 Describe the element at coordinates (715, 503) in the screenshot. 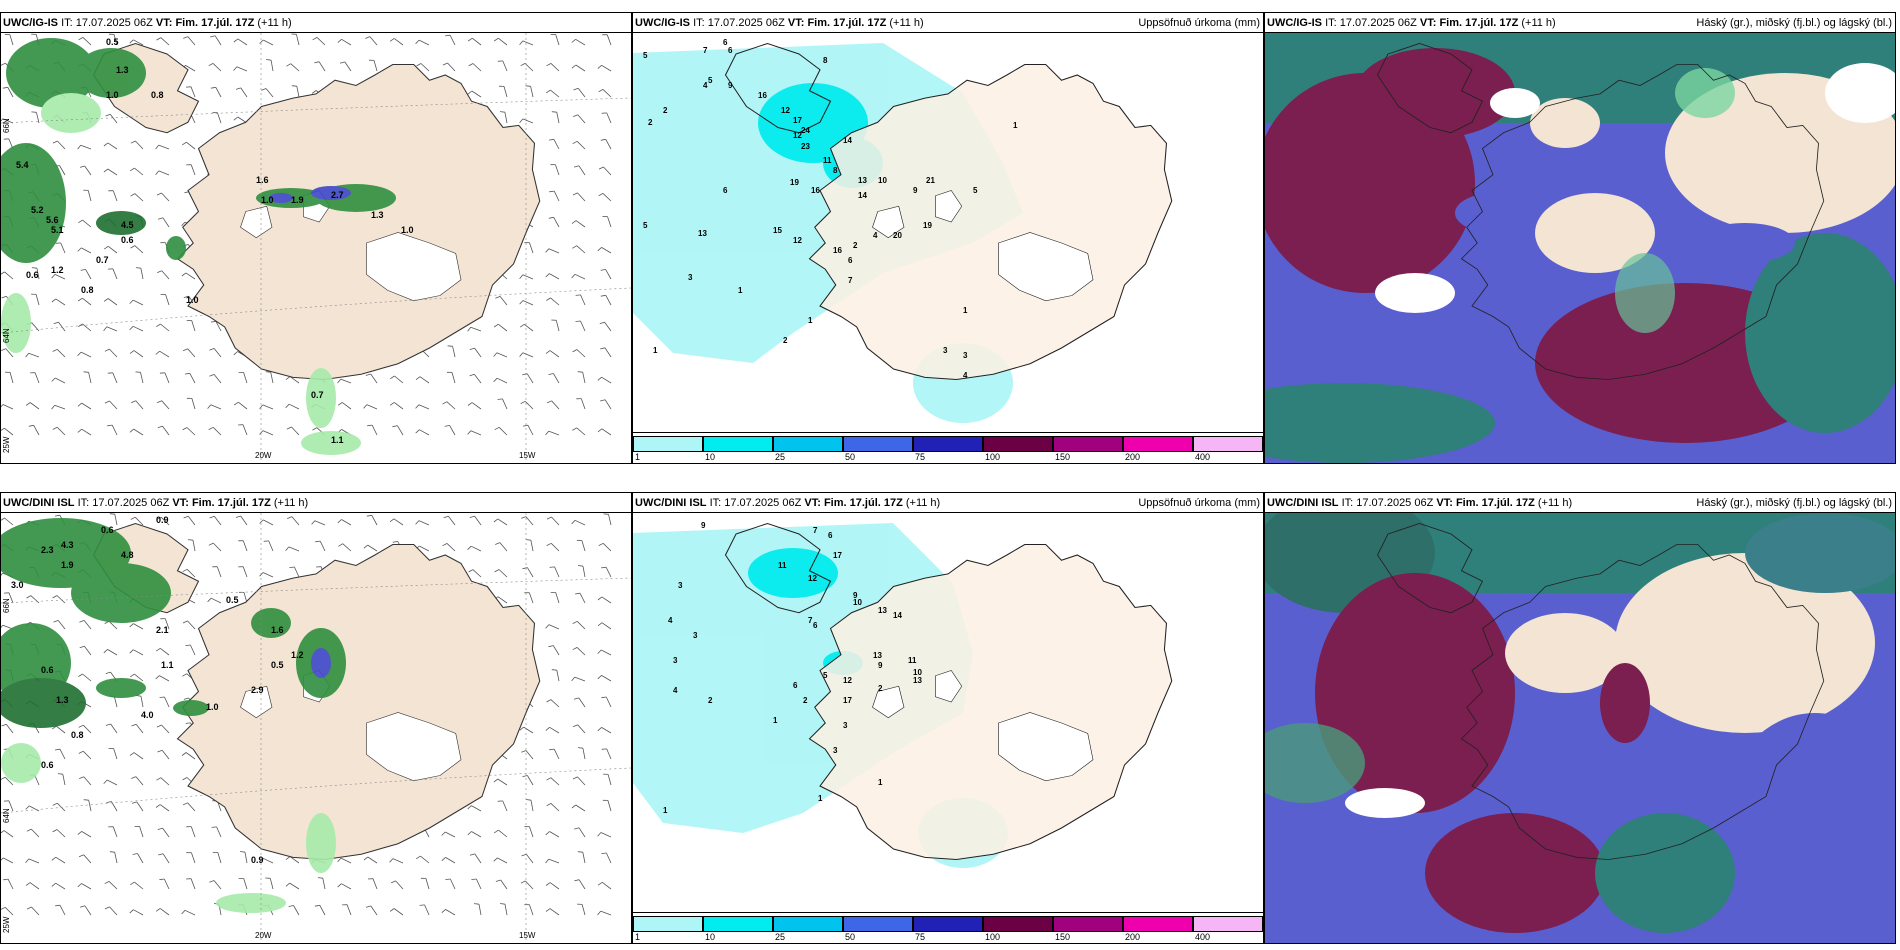

I see `it-label: IT:` at that location.